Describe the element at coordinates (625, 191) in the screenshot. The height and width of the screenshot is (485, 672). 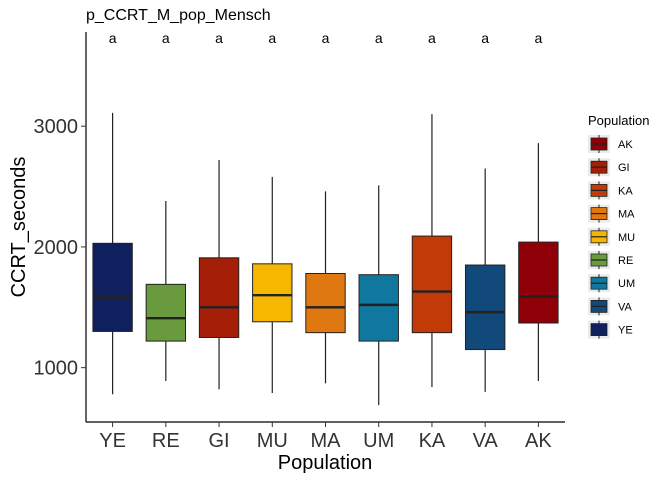
I see `legend-label: KA` at that location.